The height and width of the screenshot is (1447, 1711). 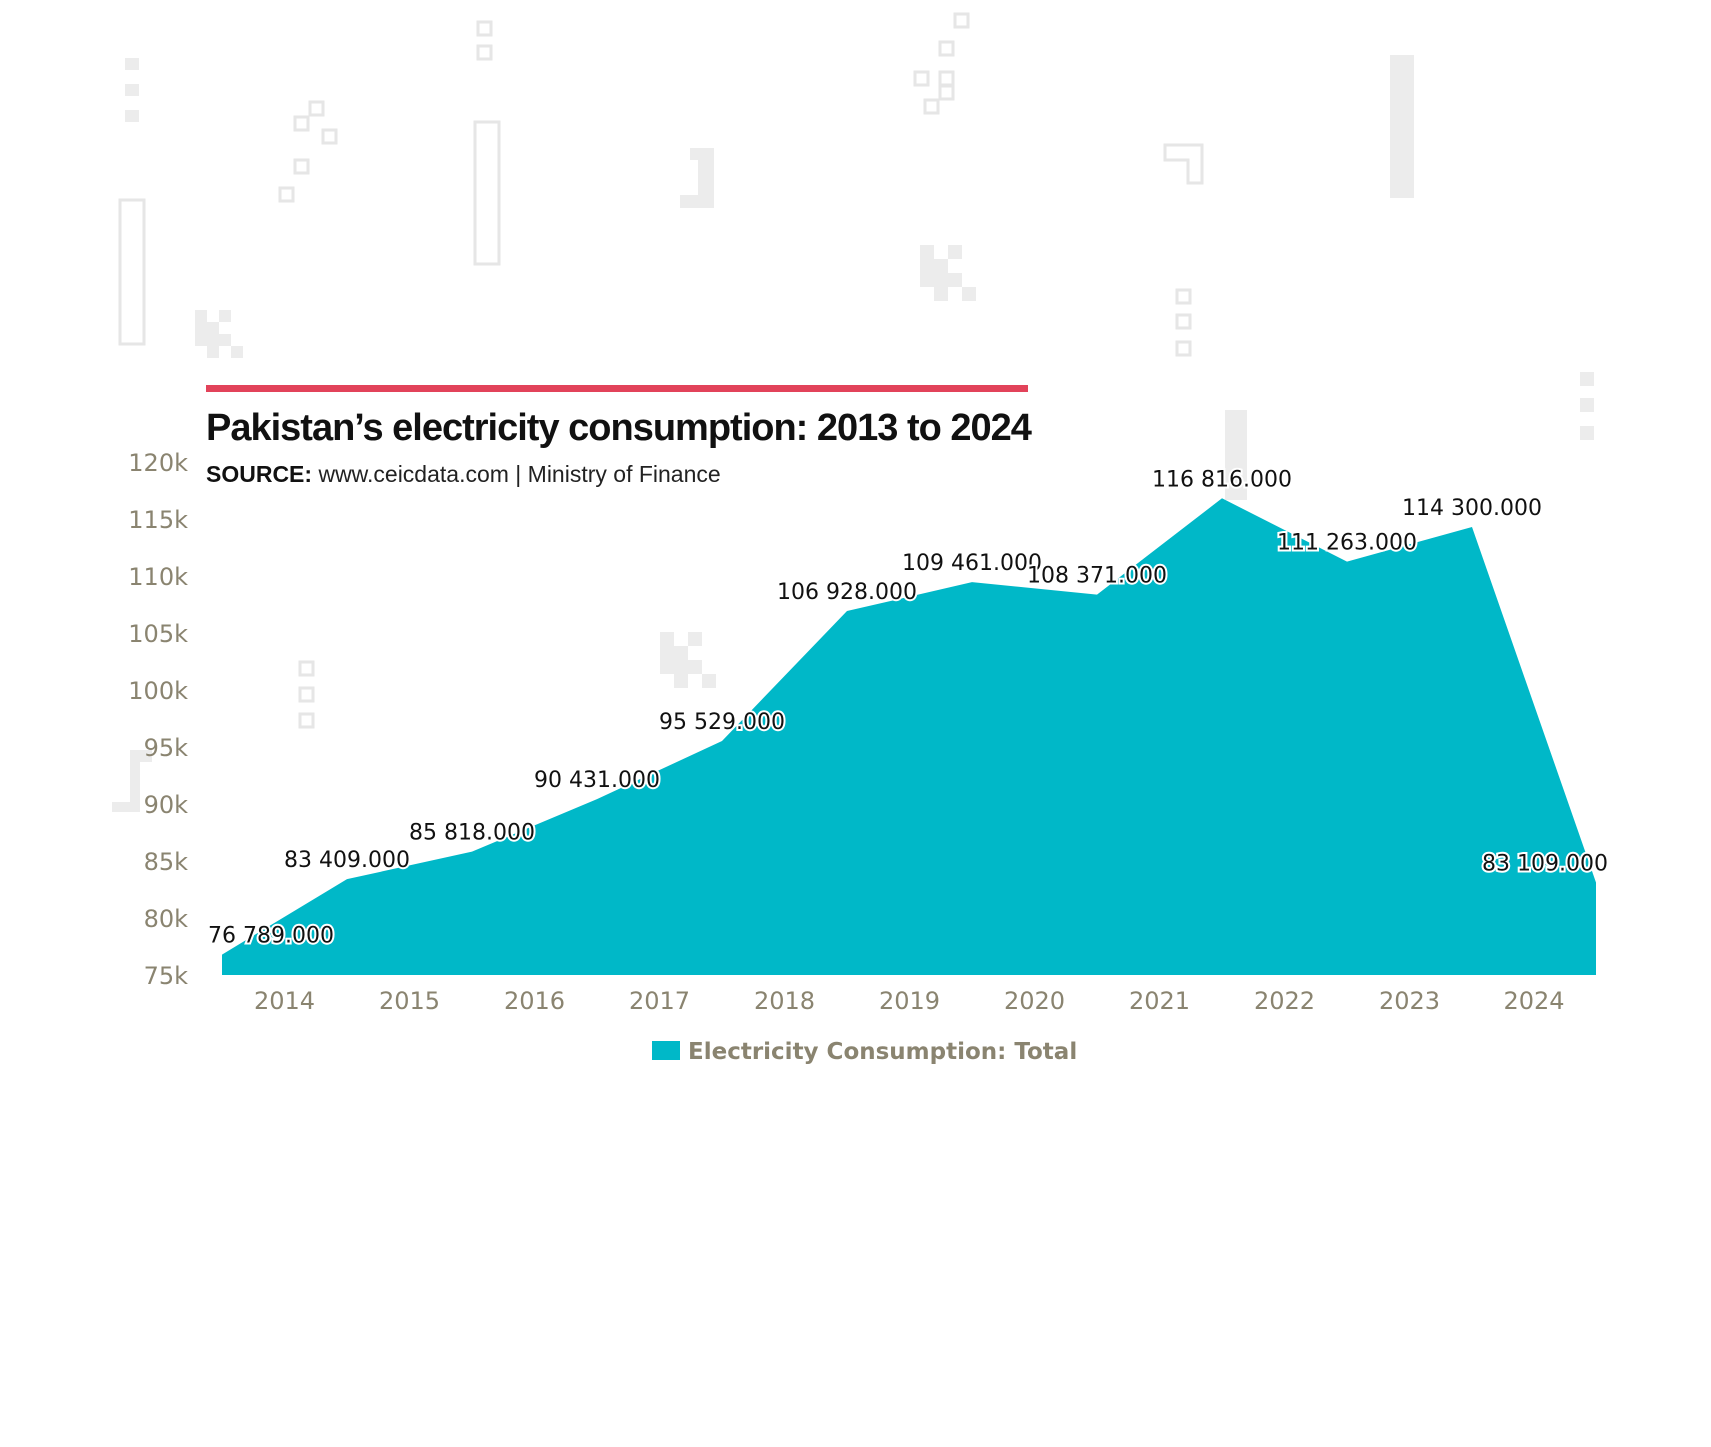 What do you see at coordinates (166, 976) in the screenshot?
I see `y-tick-label: 75k` at bounding box center [166, 976].